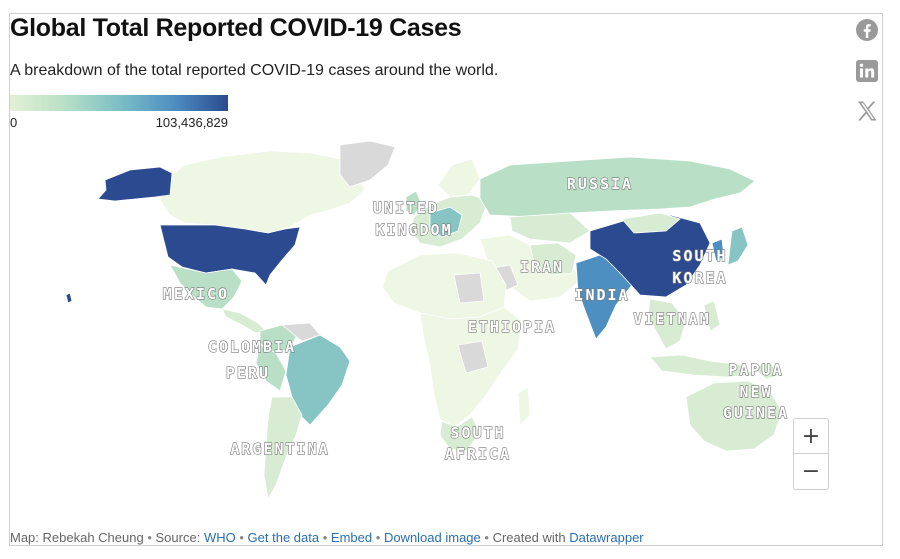 The height and width of the screenshot is (559, 900). Describe the element at coordinates (702, 366) in the screenshot. I see `country-indonesia` at that location.